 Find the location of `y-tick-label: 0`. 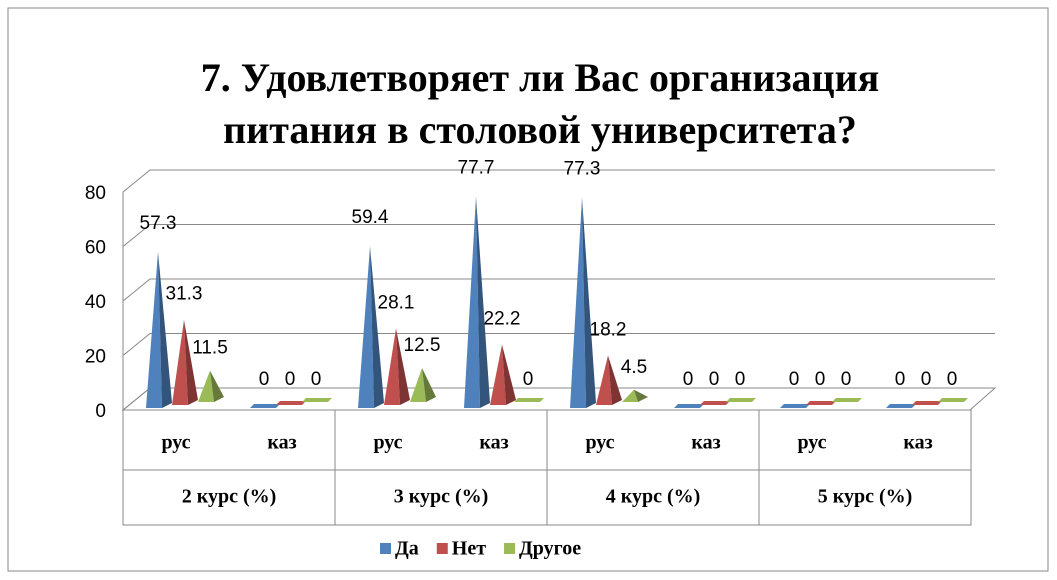

y-tick-label: 0 is located at coordinates (100, 411).